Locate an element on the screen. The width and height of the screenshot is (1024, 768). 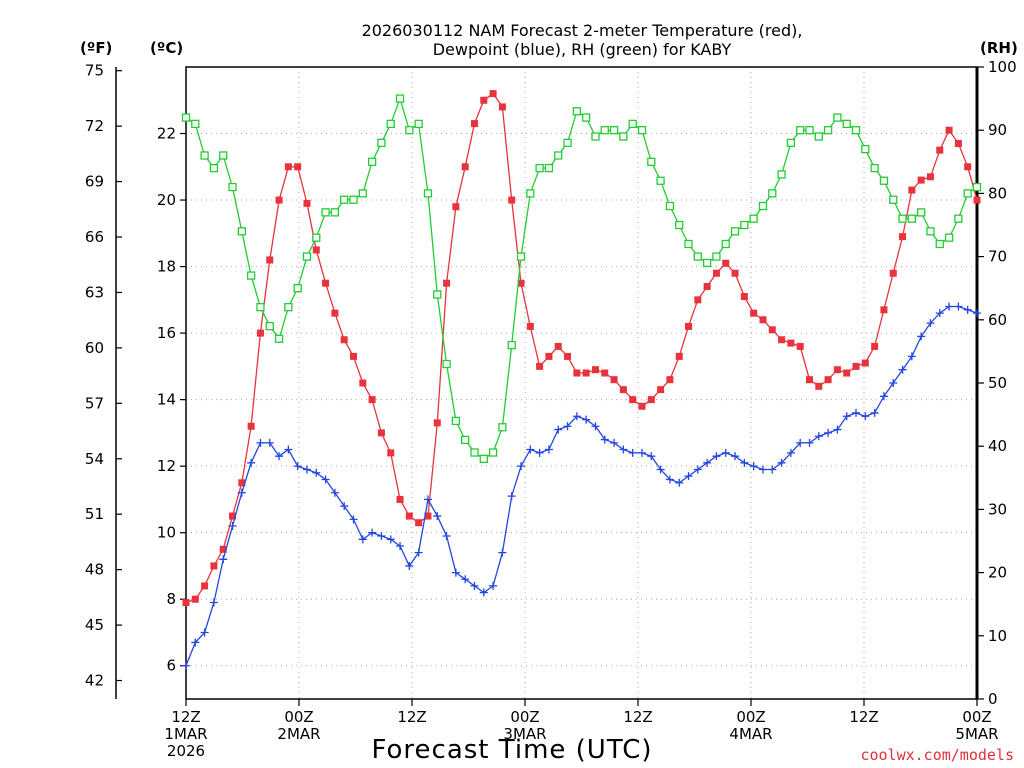
rh-tick-label: 40 is located at coordinates (997, 446).